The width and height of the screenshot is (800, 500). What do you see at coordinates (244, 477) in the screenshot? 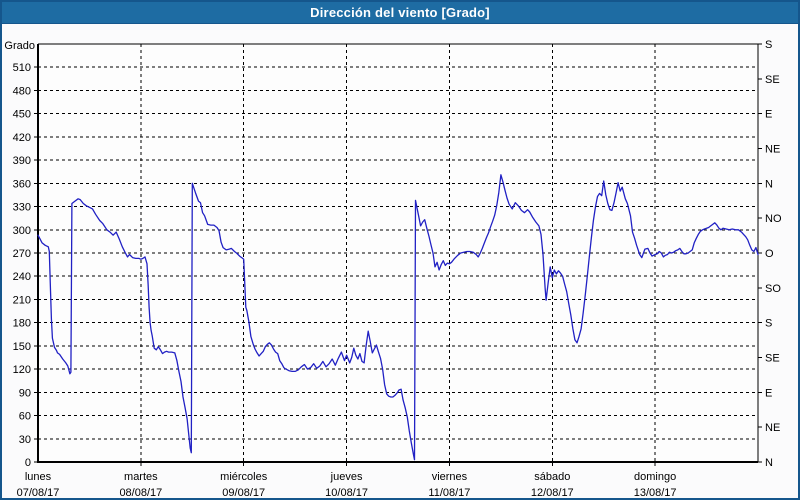
I see `x-day-label: miércoles` at bounding box center [244, 477].